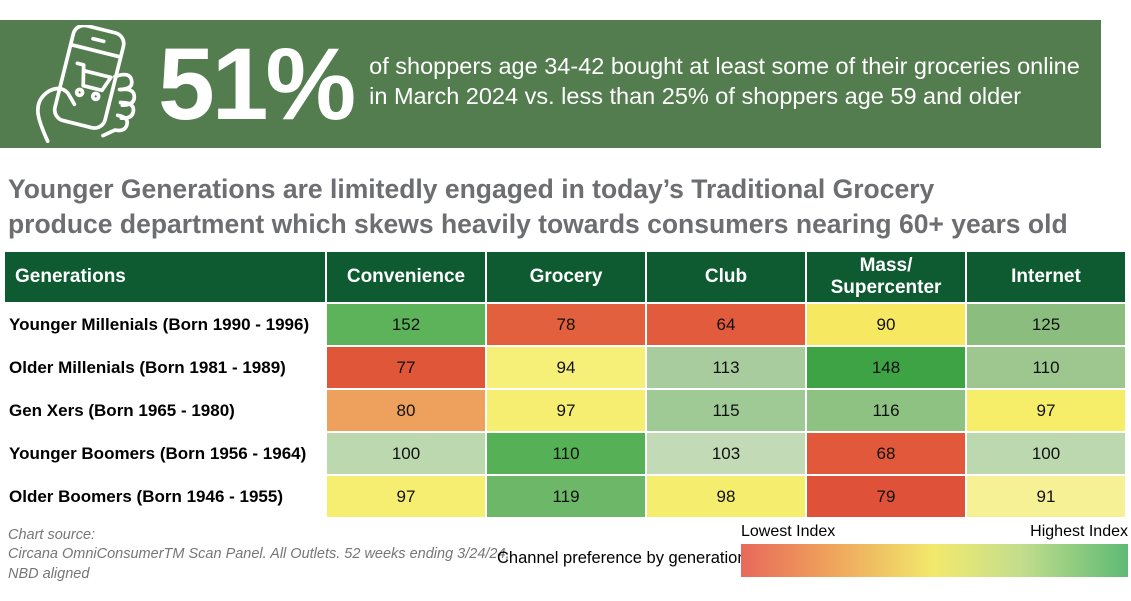 This screenshot has width=1131, height=601. I want to click on column-header-convenience: Convenience, so click(406, 277).